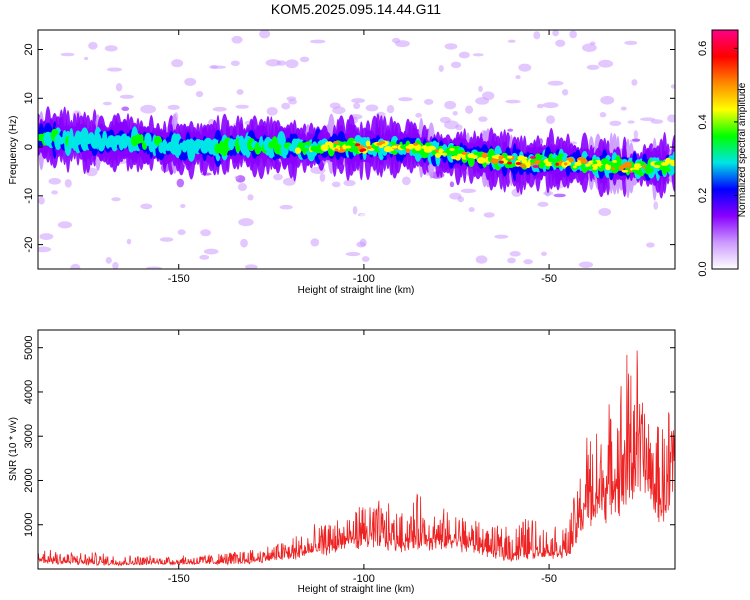  I want to click on spectrogram-x-tick-label: -50, so click(549, 279).